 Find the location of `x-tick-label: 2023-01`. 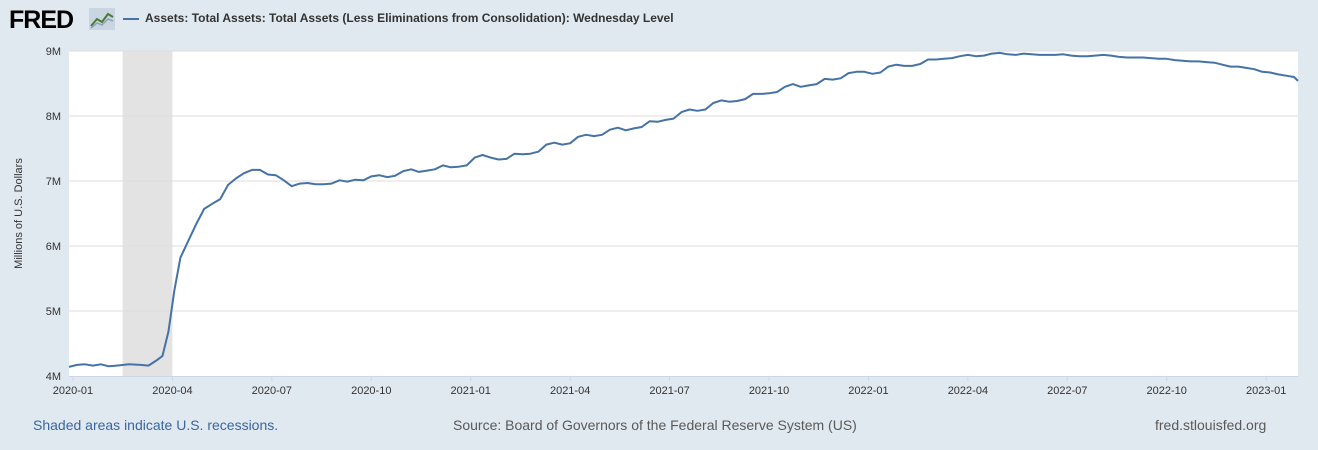

x-tick-label: 2023-01 is located at coordinates (1266, 391).